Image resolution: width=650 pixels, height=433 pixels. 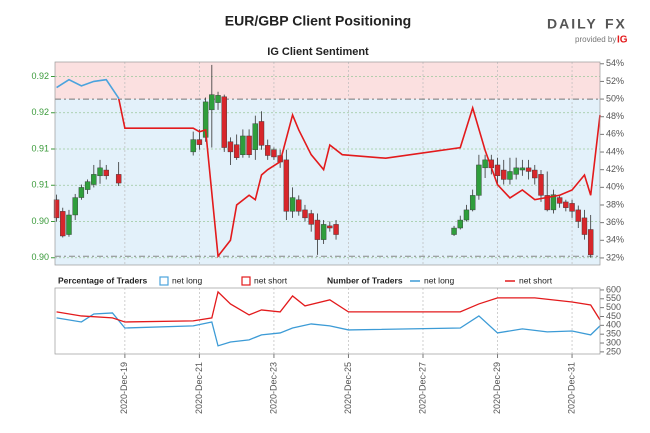 What do you see at coordinates (615, 222) in the screenshot?
I see `y2-tick-label: 36%` at bounding box center [615, 222].